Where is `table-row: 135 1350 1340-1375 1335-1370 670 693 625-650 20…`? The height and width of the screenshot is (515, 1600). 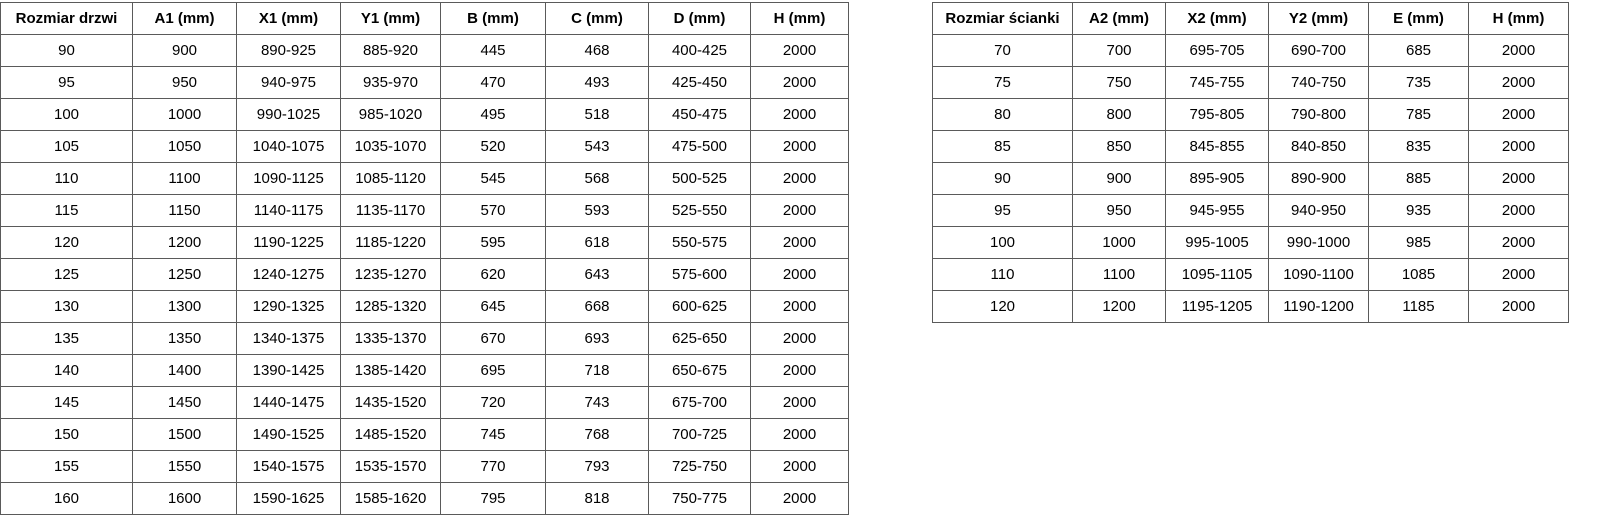 table-row: 135 1350 1340-1375 1335-1370 670 693 625-650 20… is located at coordinates (424, 338).